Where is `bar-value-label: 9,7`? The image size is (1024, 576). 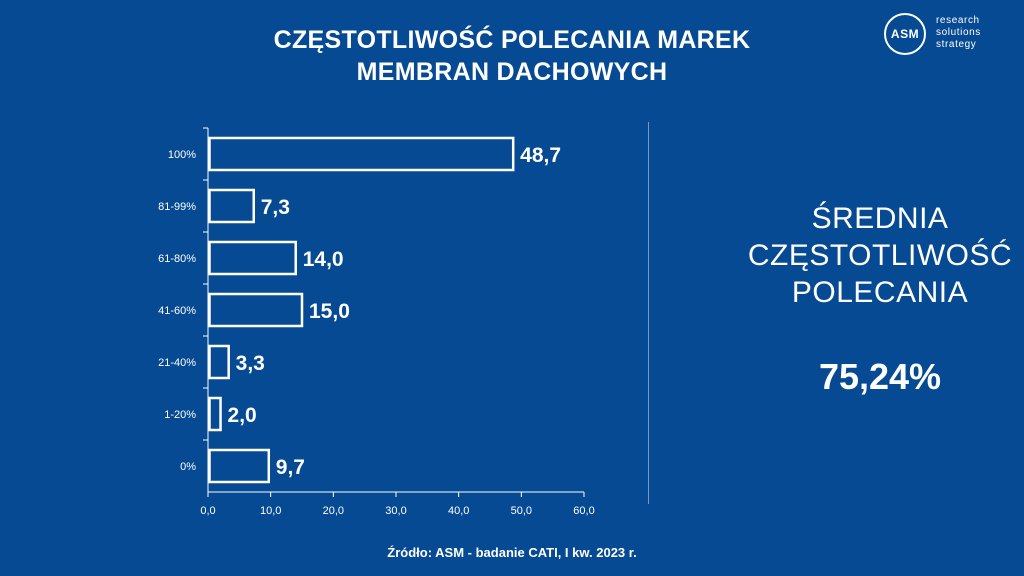 bar-value-label: 9,7 is located at coordinates (290, 467).